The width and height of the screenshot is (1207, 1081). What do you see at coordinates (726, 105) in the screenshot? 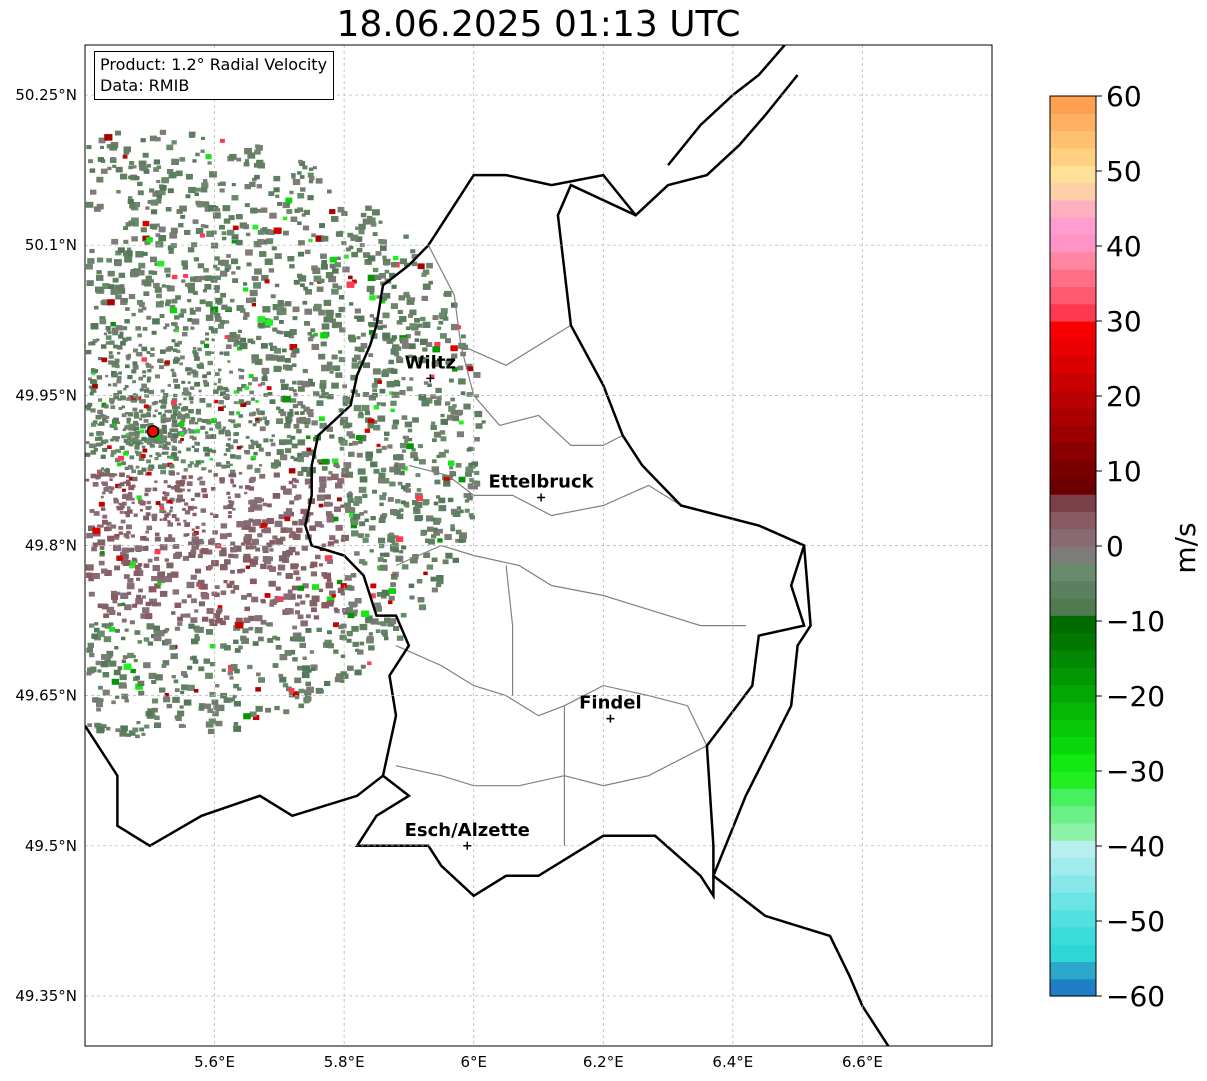
I see `belgium-germany-border` at bounding box center [726, 105].